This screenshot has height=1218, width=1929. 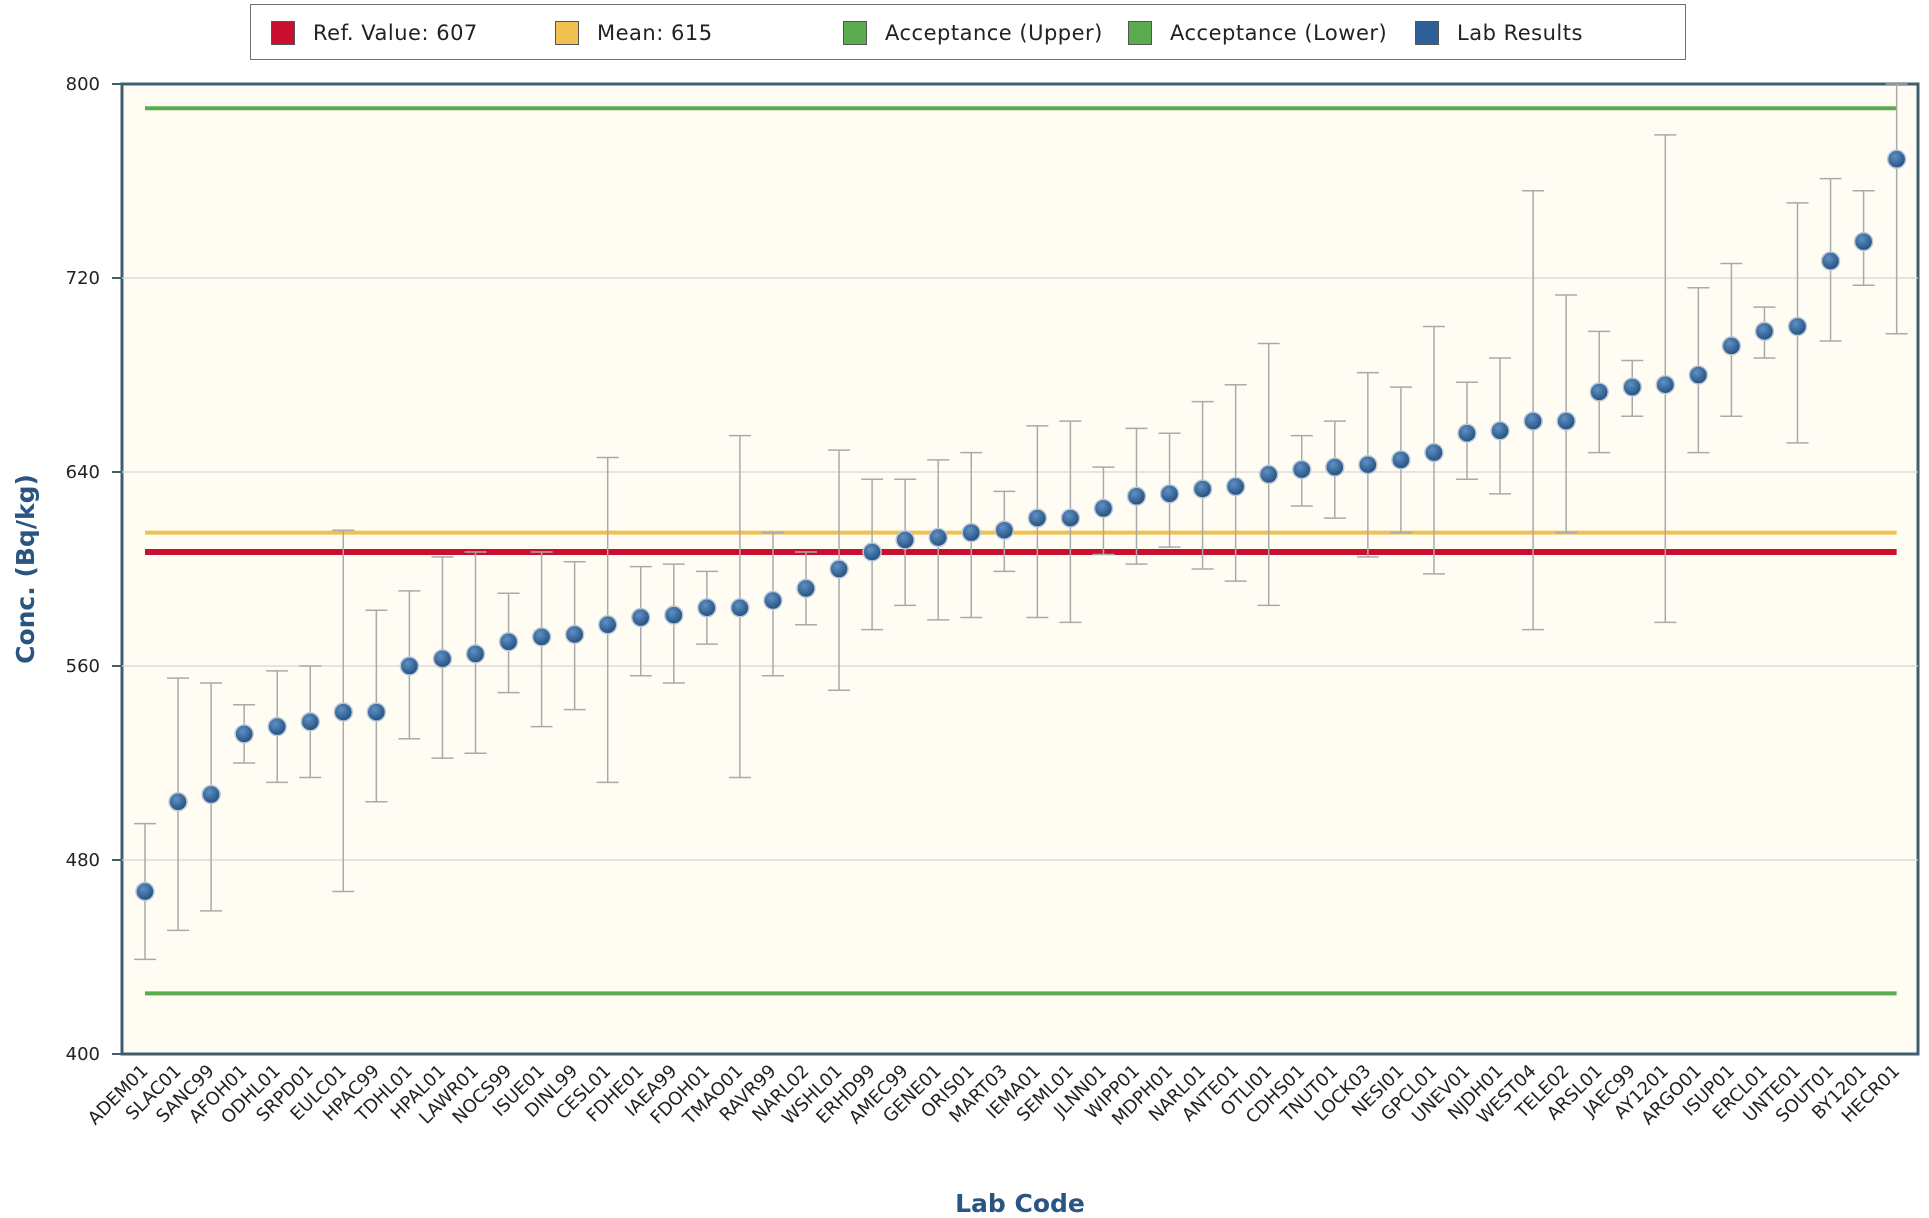 What do you see at coordinates (1020, 1203) in the screenshot?
I see `x-axis-title: Lab Code` at bounding box center [1020, 1203].